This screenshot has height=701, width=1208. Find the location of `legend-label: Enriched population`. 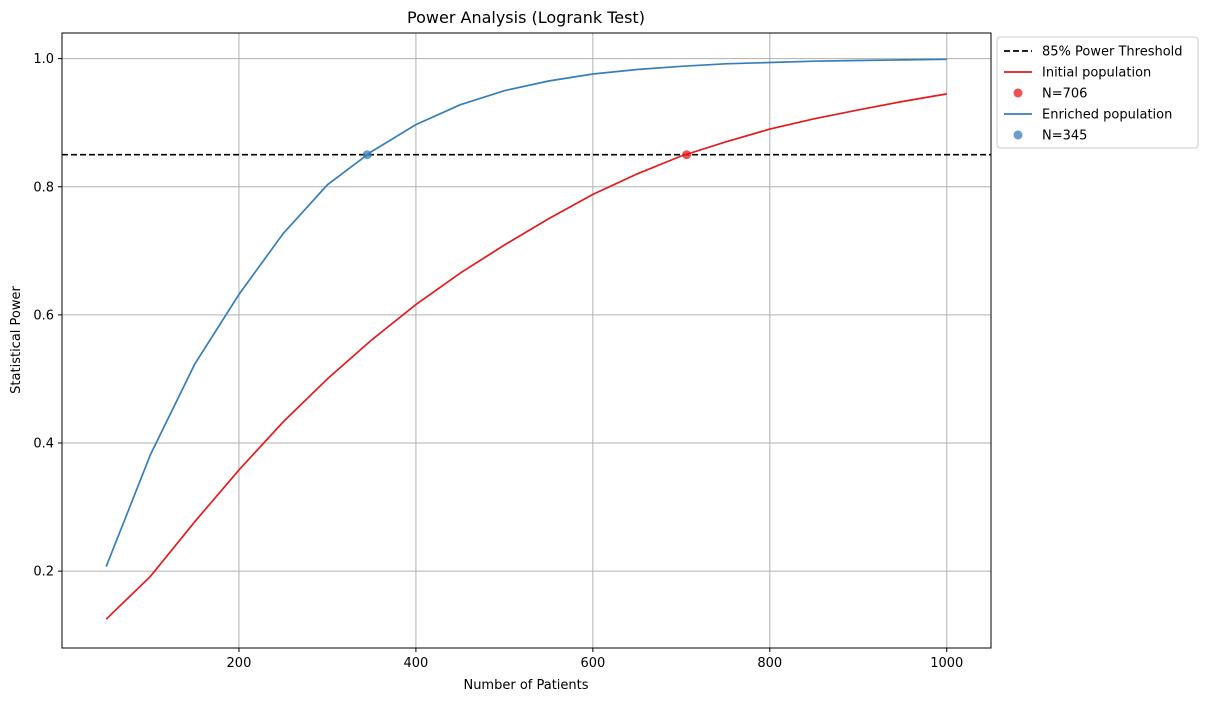

legend-label: Enriched population is located at coordinates (1107, 115).